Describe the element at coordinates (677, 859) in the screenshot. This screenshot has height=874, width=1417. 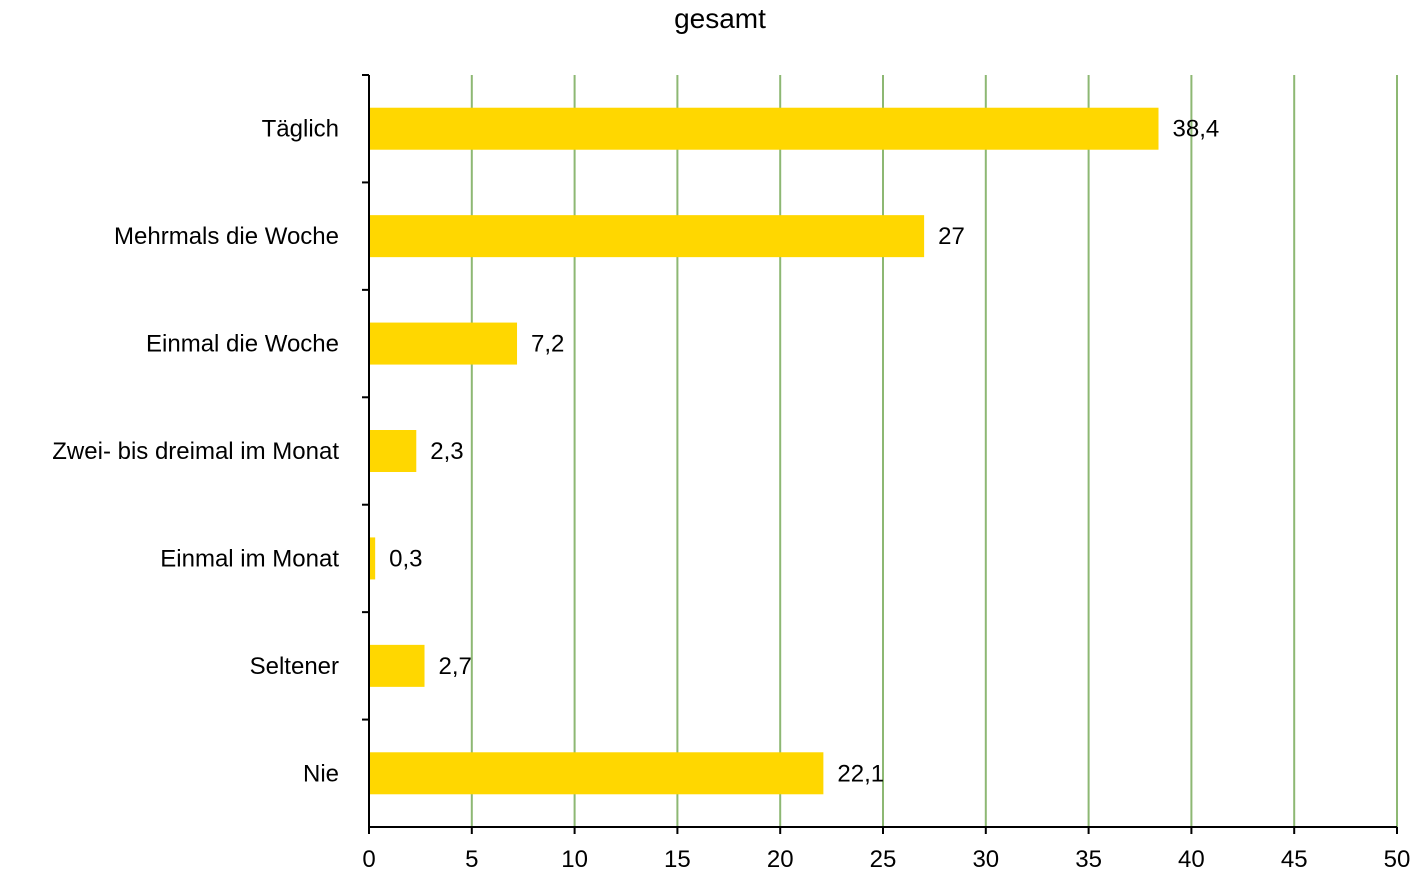
I see `x-tick-label: 15` at that location.